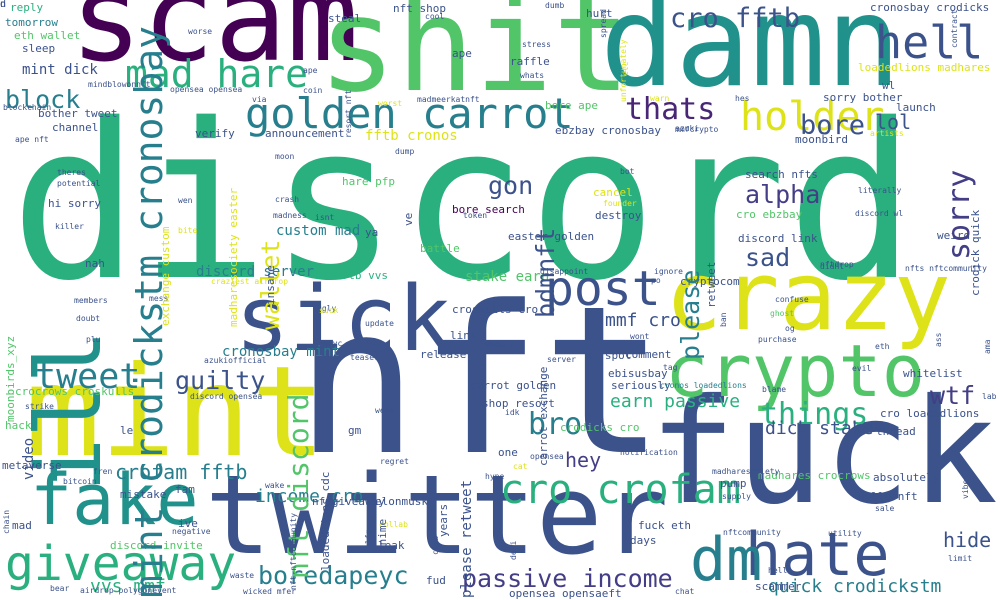 Image resolution: width=1000 pixels, height=600 pixels. What do you see at coordinates (543, 416) in the screenshot?
I see `word: carrot exchange` at bounding box center [543, 416].